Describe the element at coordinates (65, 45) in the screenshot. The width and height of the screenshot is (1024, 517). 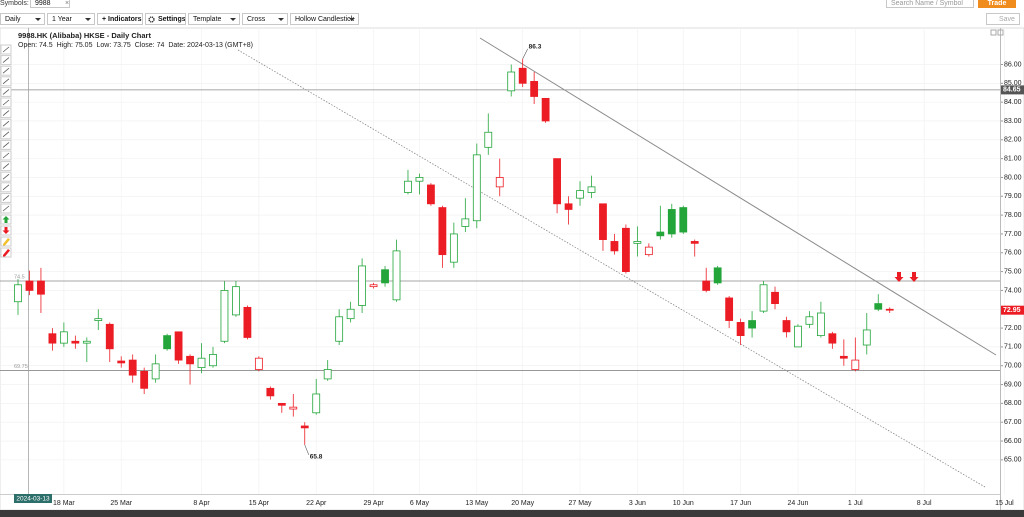
I see `info-label: High:` at that location.